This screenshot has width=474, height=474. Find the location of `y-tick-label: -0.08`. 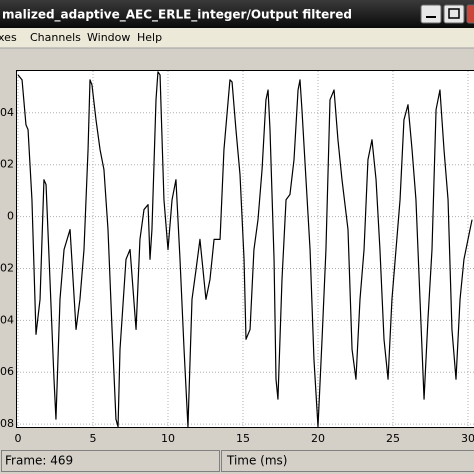

y-tick-label: -0.08 is located at coordinates (7, 423).